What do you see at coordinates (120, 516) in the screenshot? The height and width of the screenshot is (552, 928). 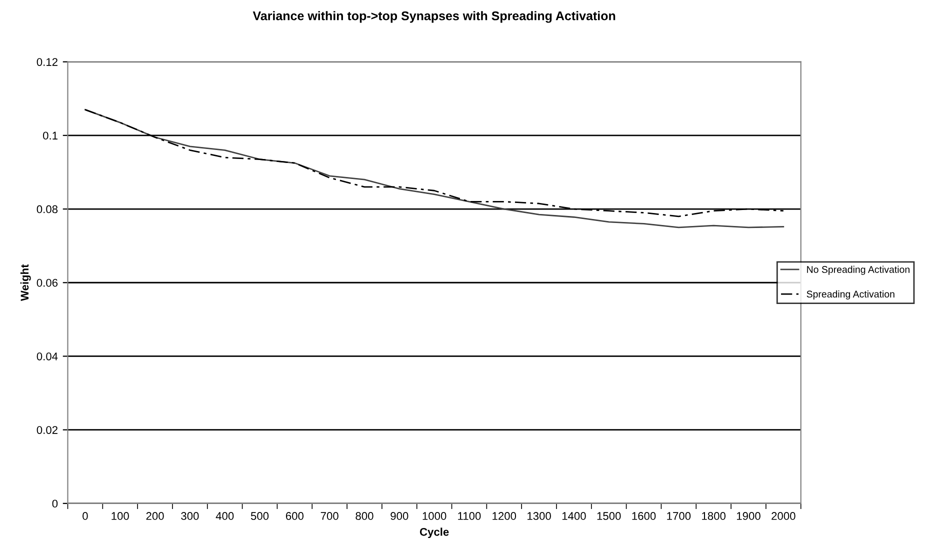 I see `x-tick-label: 100` at bounding box center [120, 516].